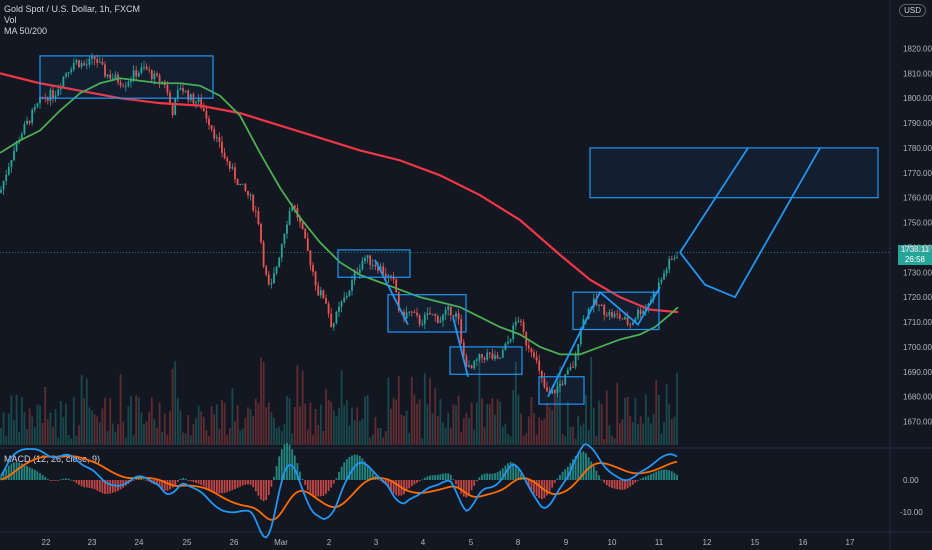 This screenshot has height=550, width=932. What do you see at coordinates (92, 542) in the screenshot?
I see `x-tick-label: 23` at bounding box center [92, 542].